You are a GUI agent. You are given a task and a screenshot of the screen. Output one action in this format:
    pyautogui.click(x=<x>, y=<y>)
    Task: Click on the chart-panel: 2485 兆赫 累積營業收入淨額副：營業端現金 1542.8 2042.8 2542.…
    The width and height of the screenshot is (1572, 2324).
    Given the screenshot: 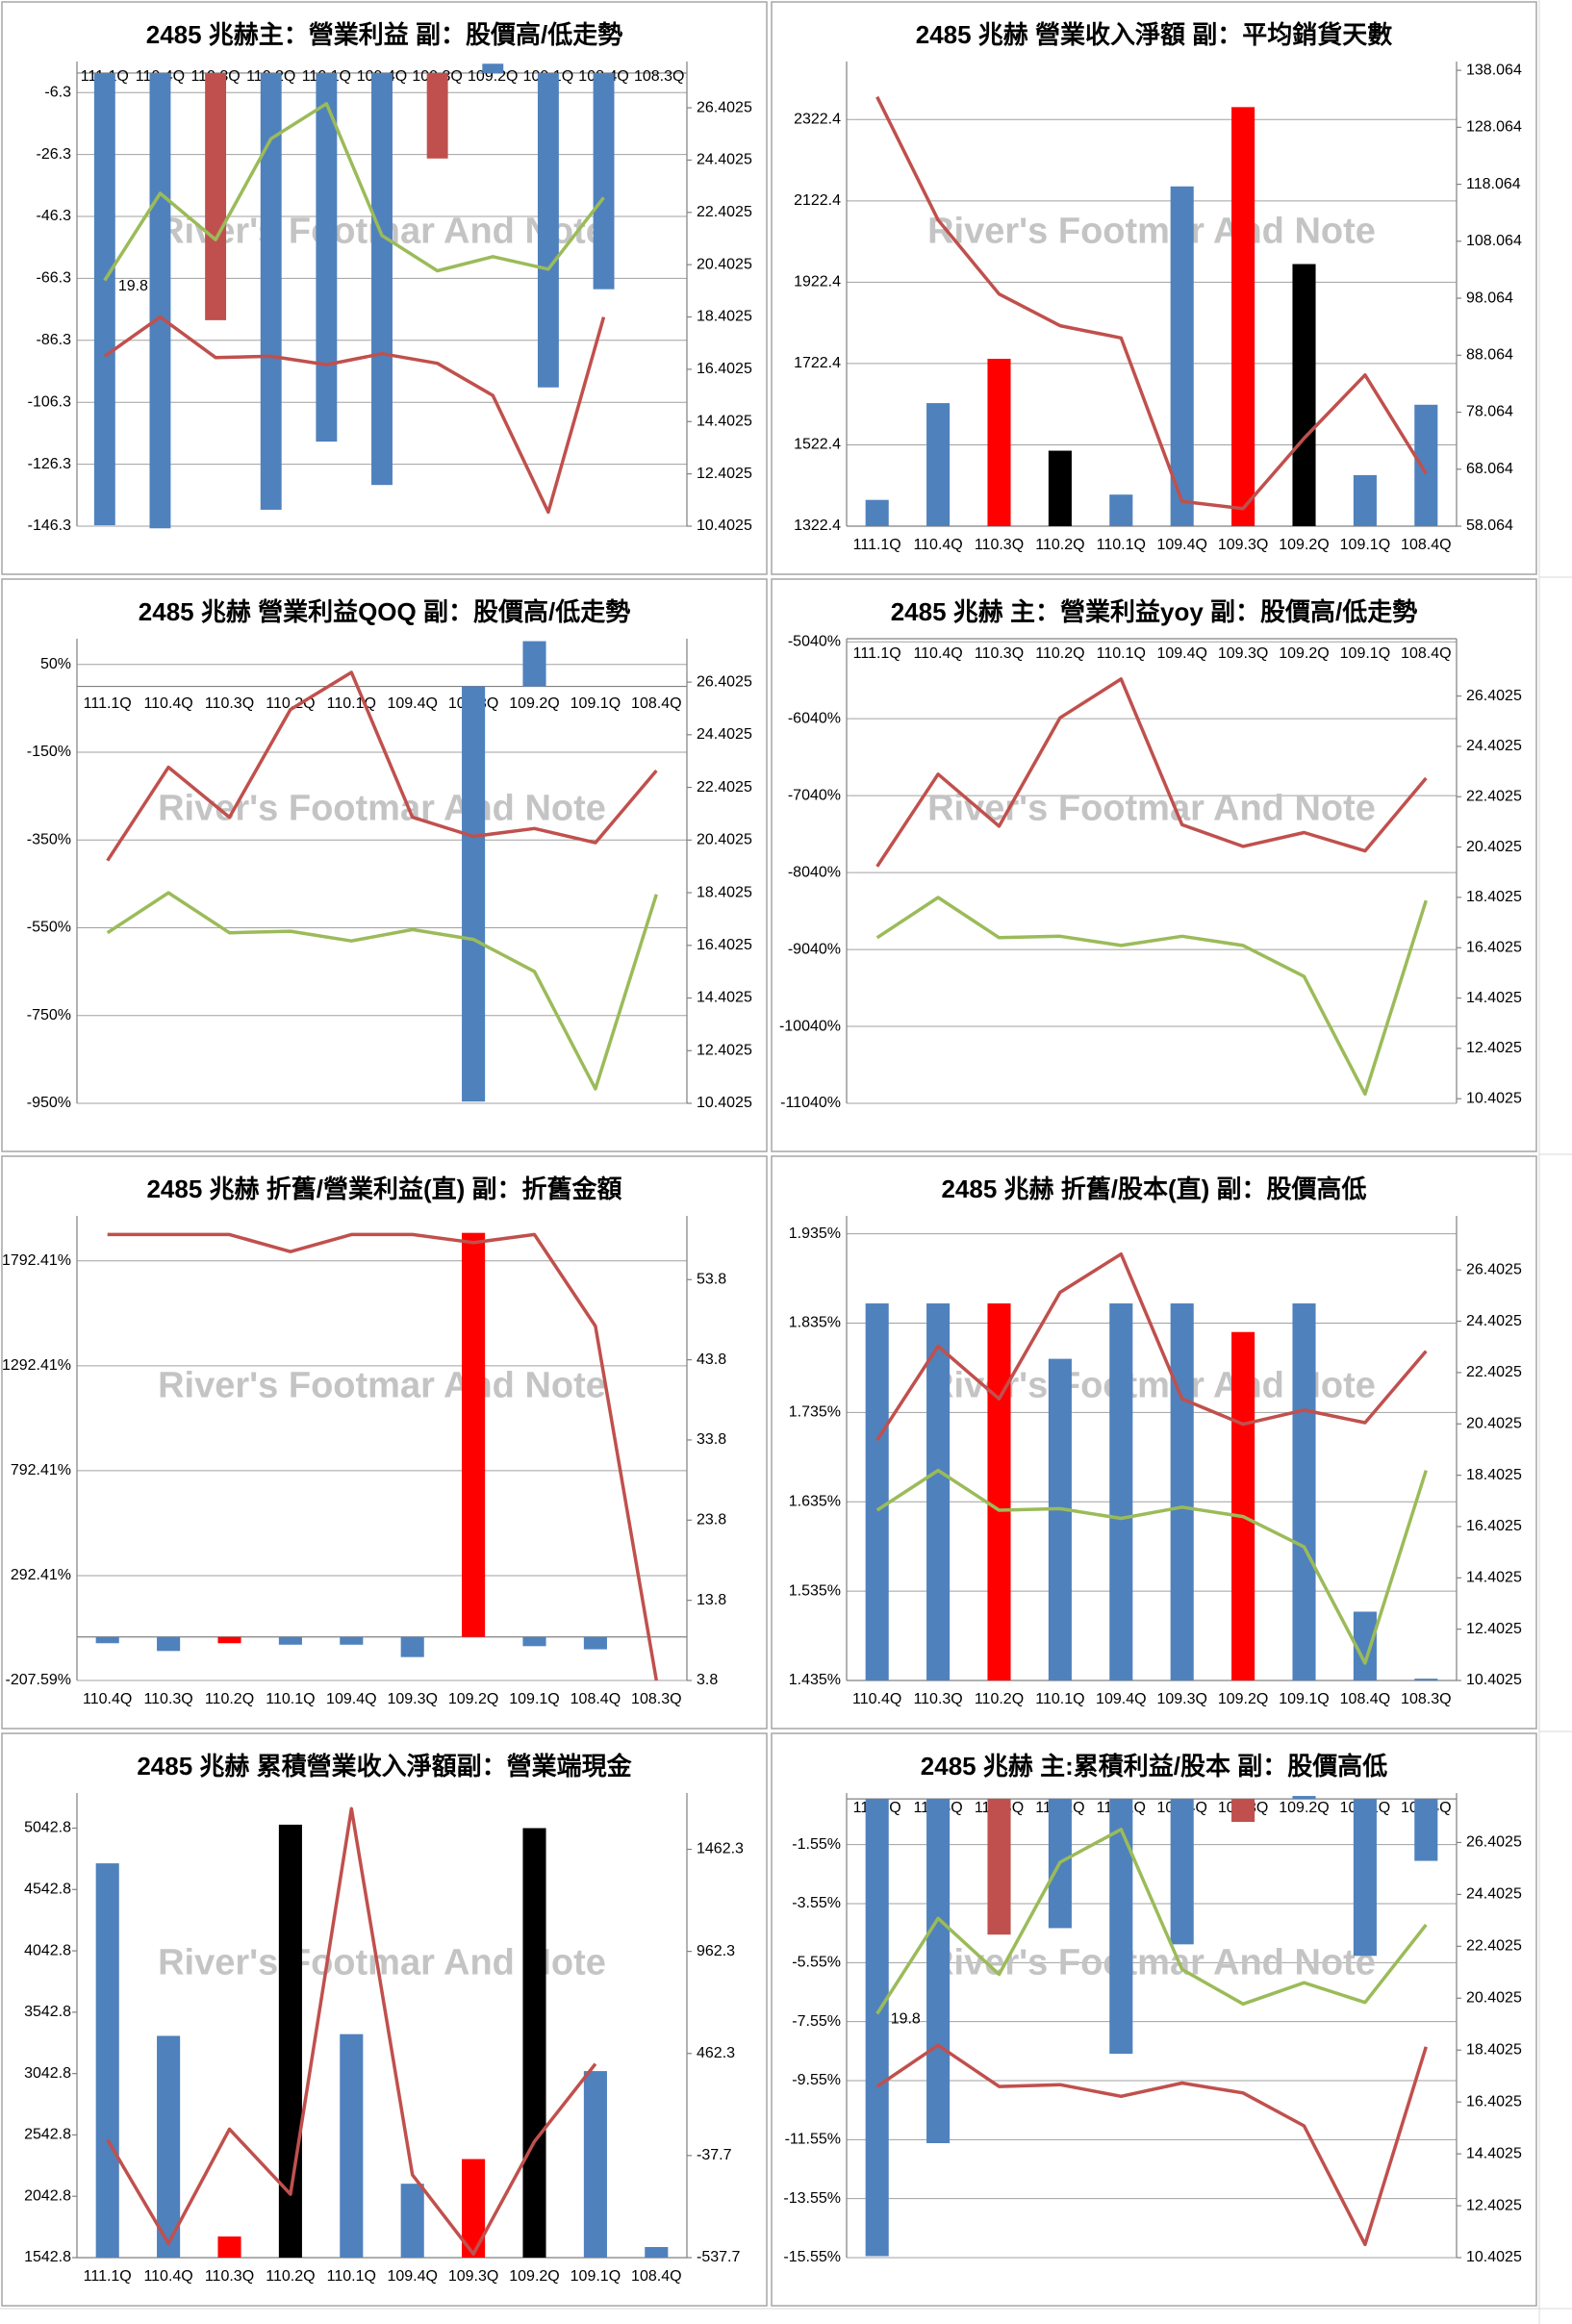 What is the action you would take?
    pyautogui.click(x=384, y=2019)
    